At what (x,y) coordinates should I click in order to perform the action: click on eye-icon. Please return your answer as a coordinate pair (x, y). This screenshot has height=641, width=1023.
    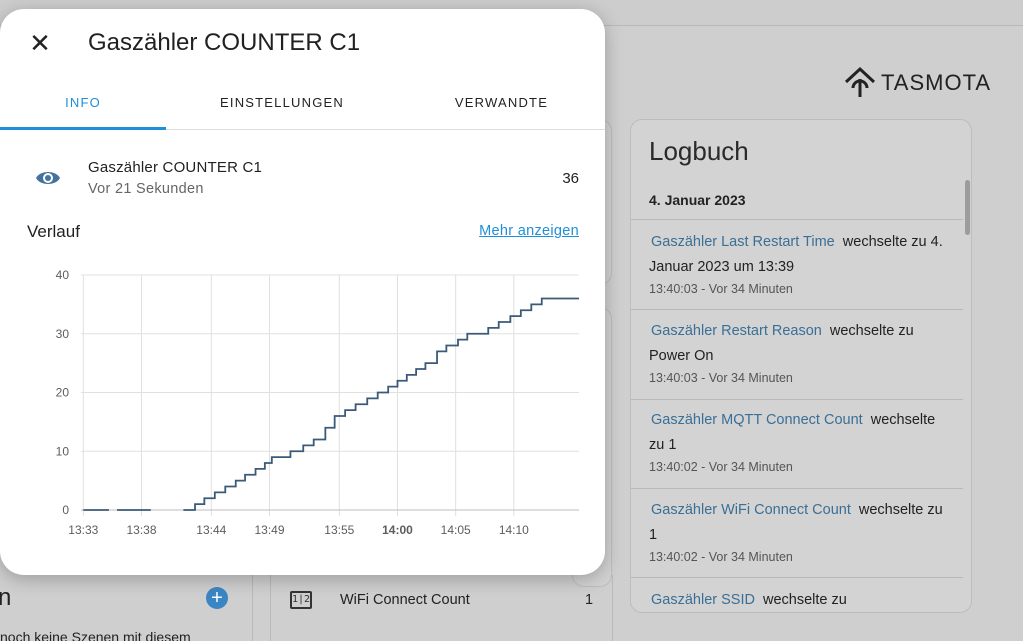
    Looking at the image, I should click on (48, 178).